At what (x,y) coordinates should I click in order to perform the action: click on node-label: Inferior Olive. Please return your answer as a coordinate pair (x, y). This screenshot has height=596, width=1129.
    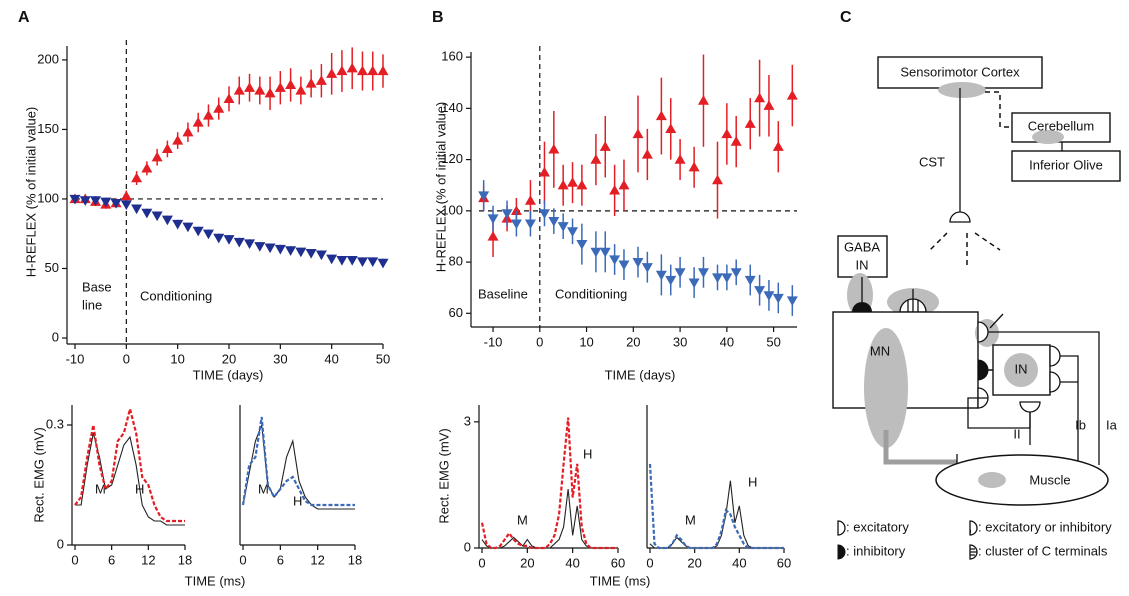
    Looking at the image, I should click on (1066, 164).